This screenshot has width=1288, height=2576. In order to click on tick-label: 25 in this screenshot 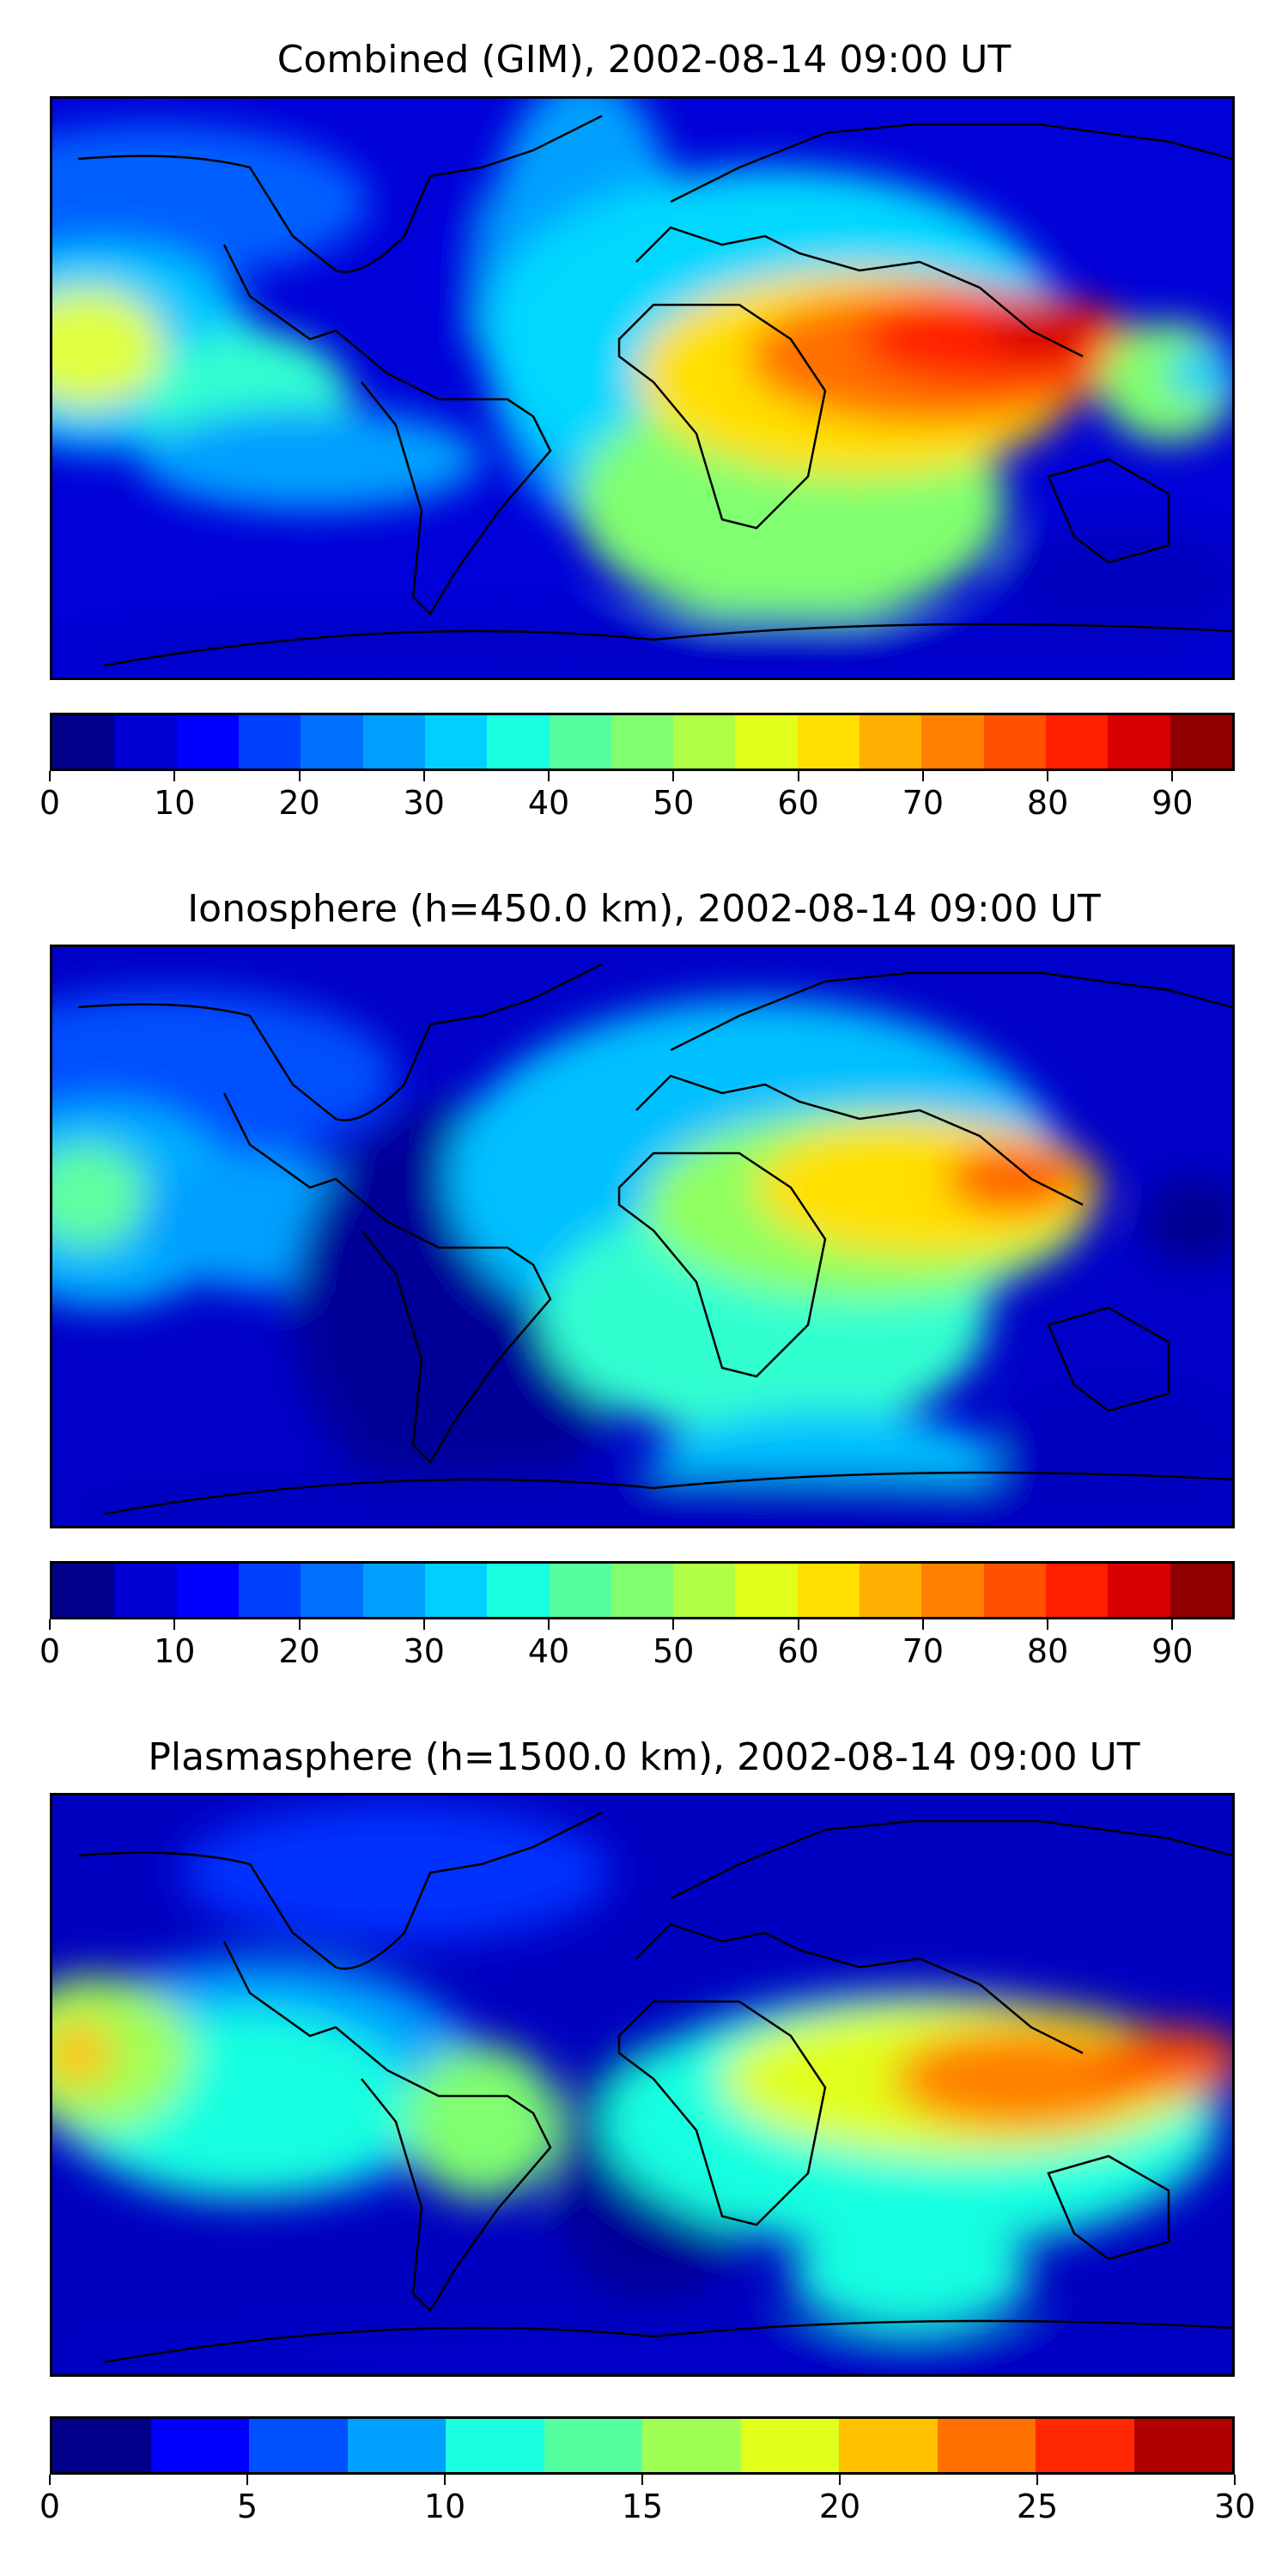, I will do `click(1038, 2507)`.